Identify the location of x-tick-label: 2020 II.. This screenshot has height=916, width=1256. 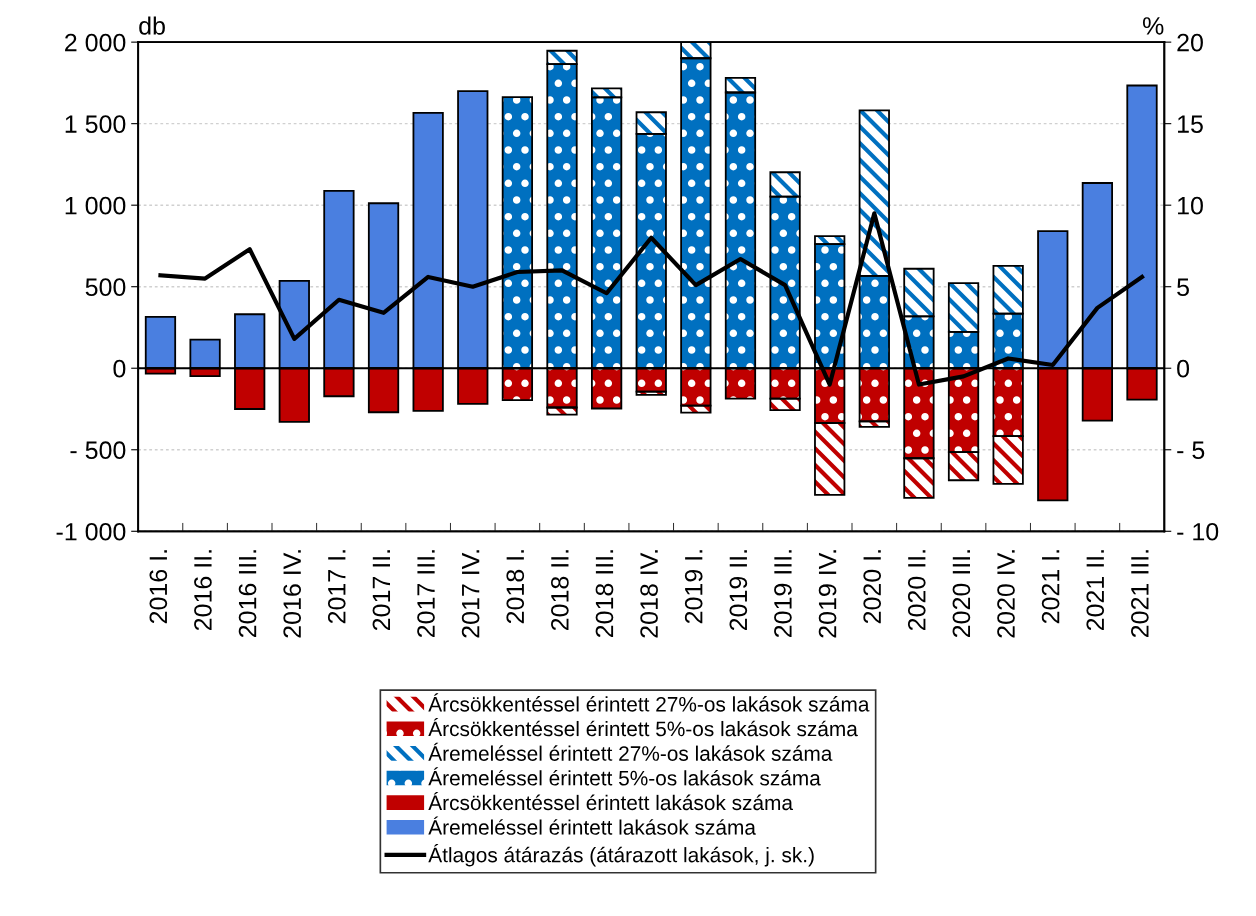
(916, 590).